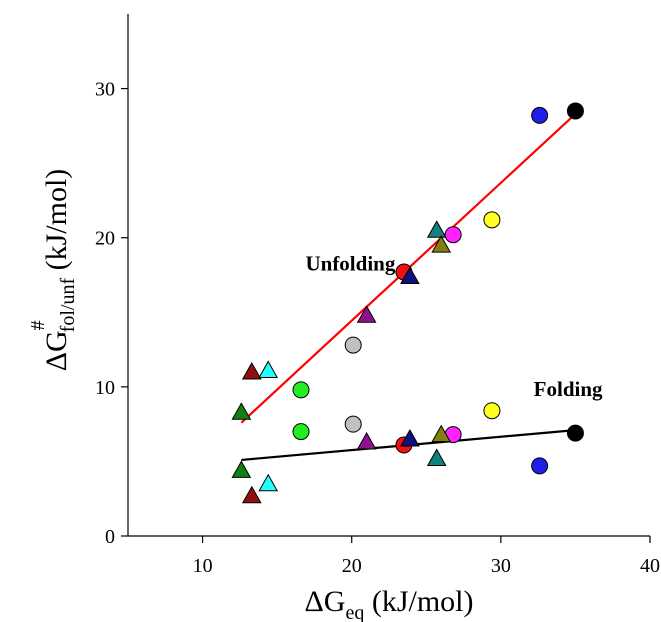 The height and width of the screenshot is (622, 661). What do you see at coordinates (110, 537) in the screenshot?
I see `y-tick-label: 0` at bounding box center [110, 537].